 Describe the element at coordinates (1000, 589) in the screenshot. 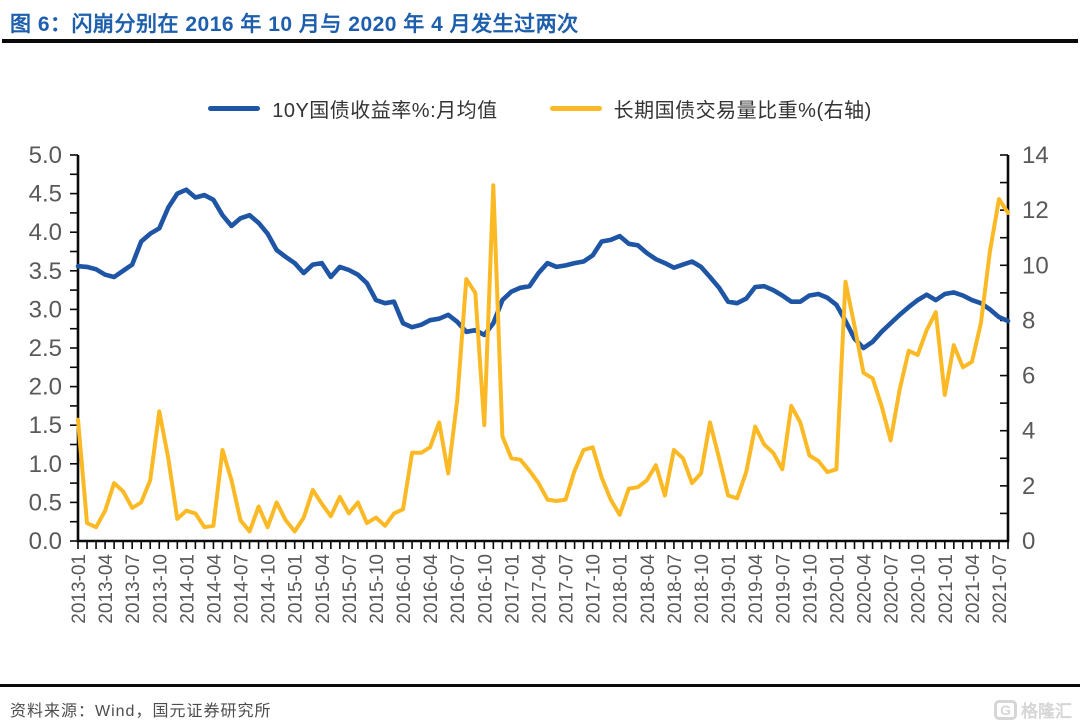

I see `x-tick-label: 2021-07` at that location.